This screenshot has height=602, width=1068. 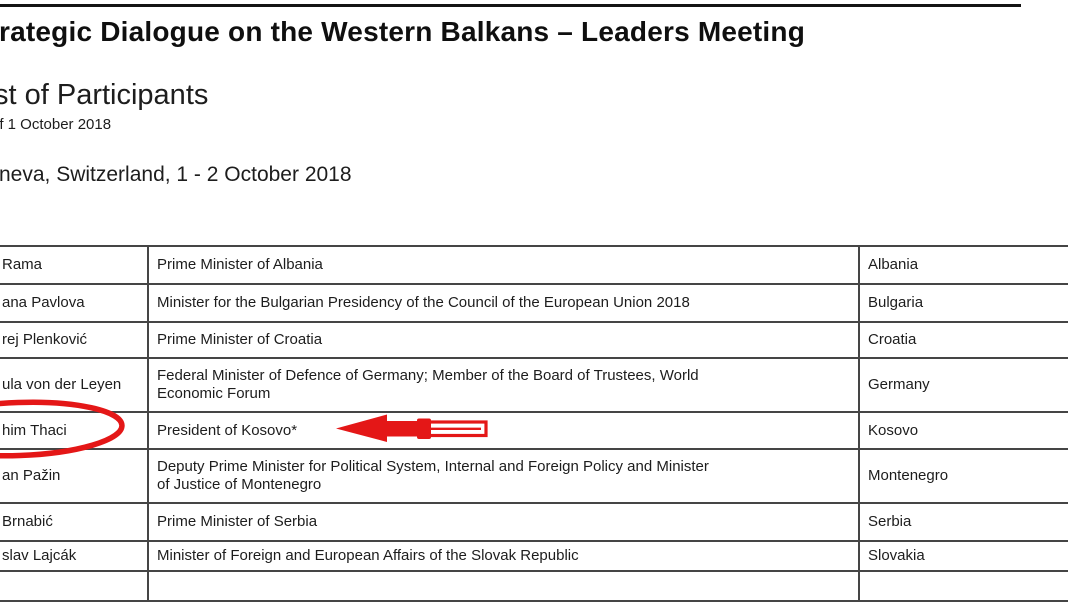 What do you see at coordinates (239, 484) in the screenshot?
I see `role-line: of Justice of Montenegro` at bounding box center [239, 484].